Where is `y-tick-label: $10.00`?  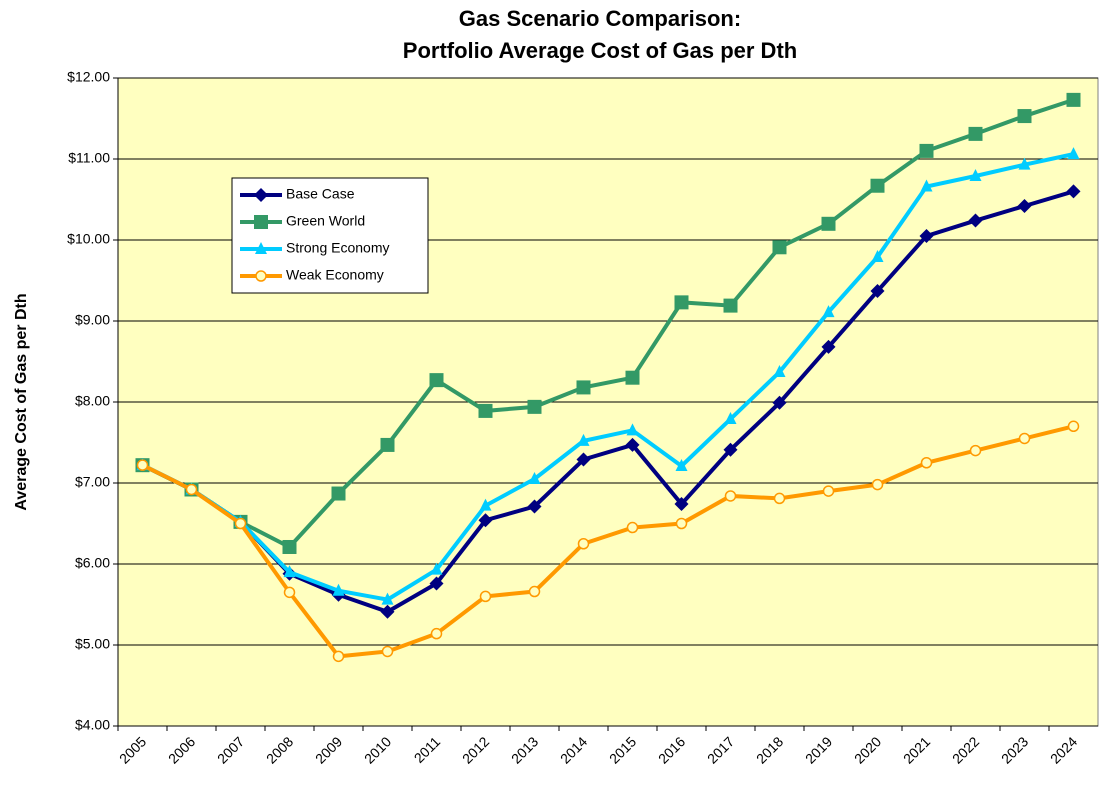 y-tick-label: $10.00 is located at coordinates (88, 239).